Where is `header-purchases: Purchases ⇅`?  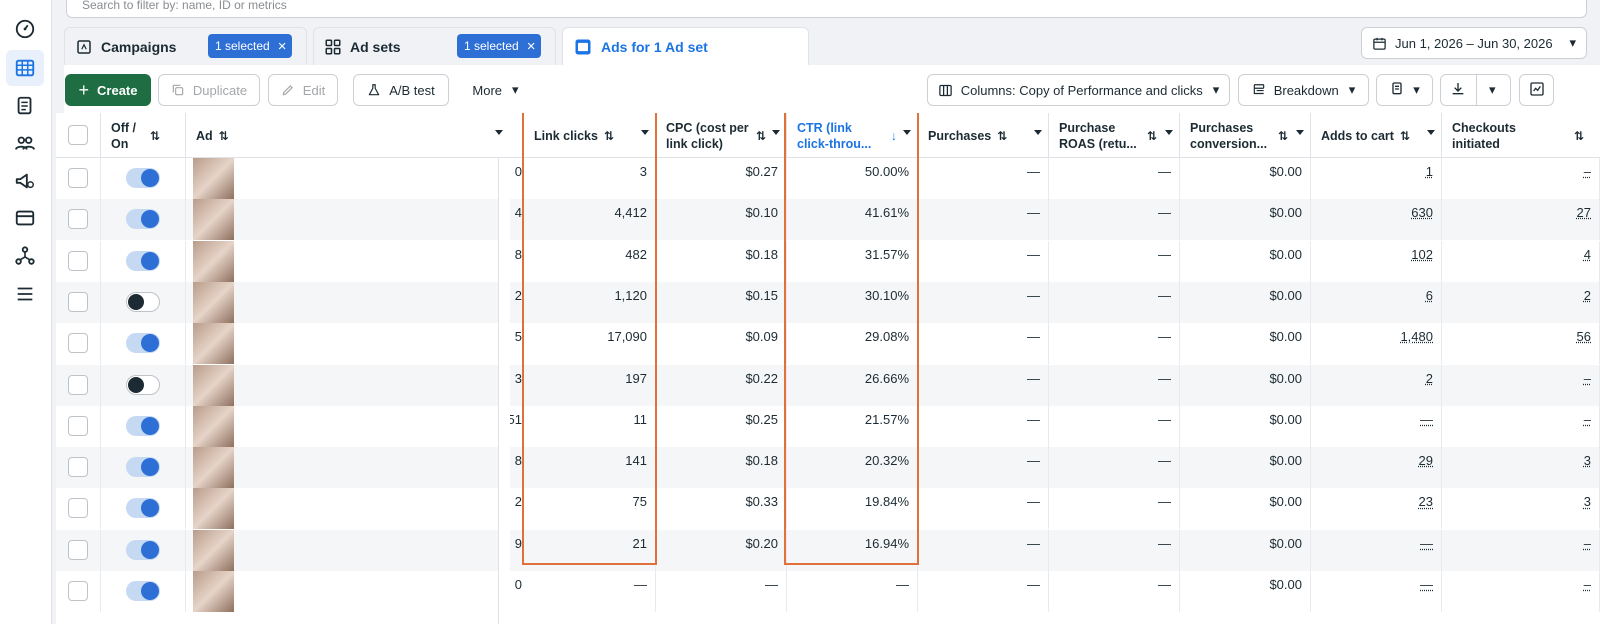 header-purchases: Purchases ⇅ is located at coordinates (983, 135).